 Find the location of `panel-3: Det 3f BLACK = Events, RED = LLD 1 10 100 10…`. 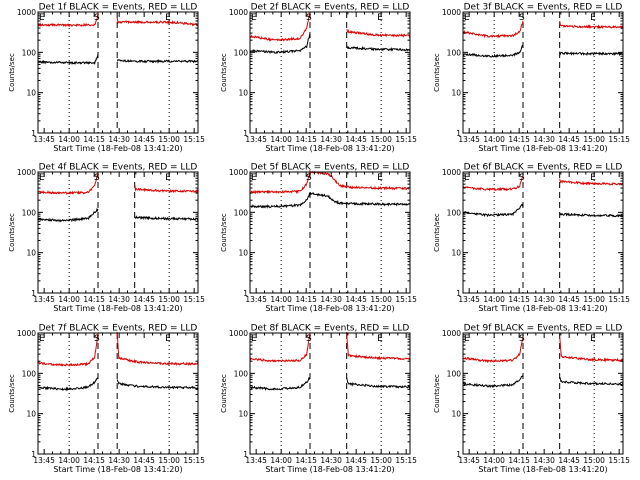

panel-3: Det 3f BLACK = Events, RED = LLD 1 10 100 10… is located at coordinates (531, 78).